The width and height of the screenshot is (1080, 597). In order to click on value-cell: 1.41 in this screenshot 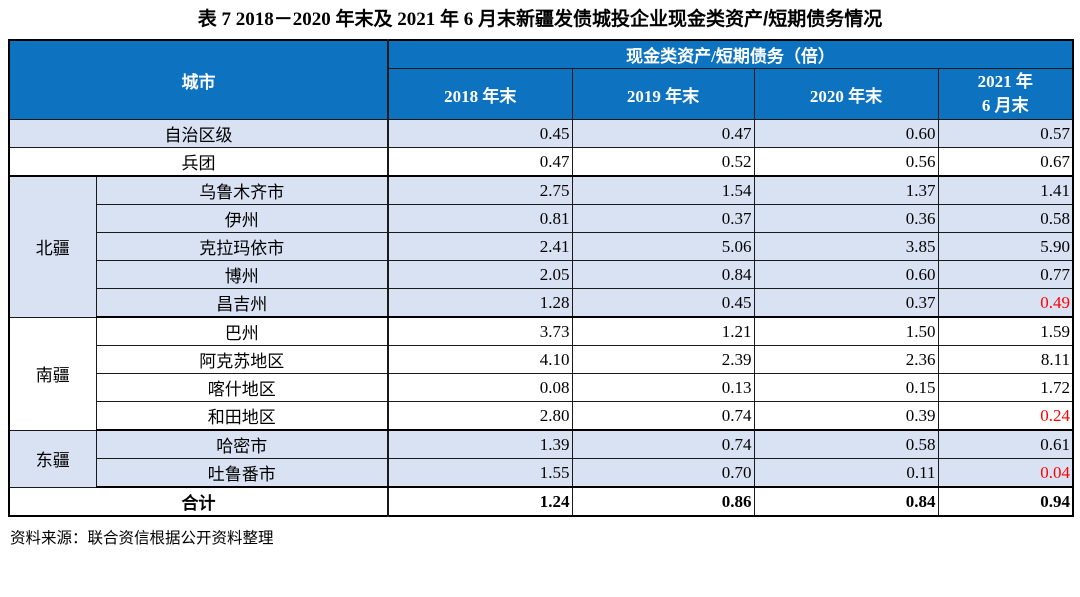, I will do `click(1005, 190)`.